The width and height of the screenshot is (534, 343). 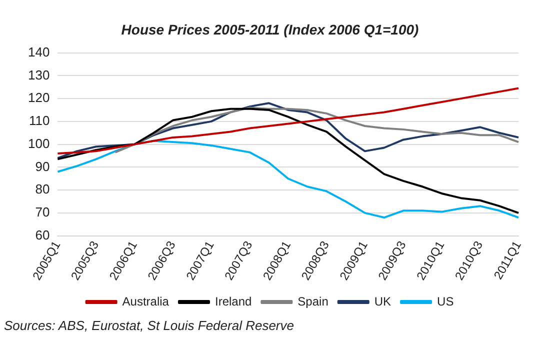 I want to click on y-tick-label: 100, so click(x=39, y=143).